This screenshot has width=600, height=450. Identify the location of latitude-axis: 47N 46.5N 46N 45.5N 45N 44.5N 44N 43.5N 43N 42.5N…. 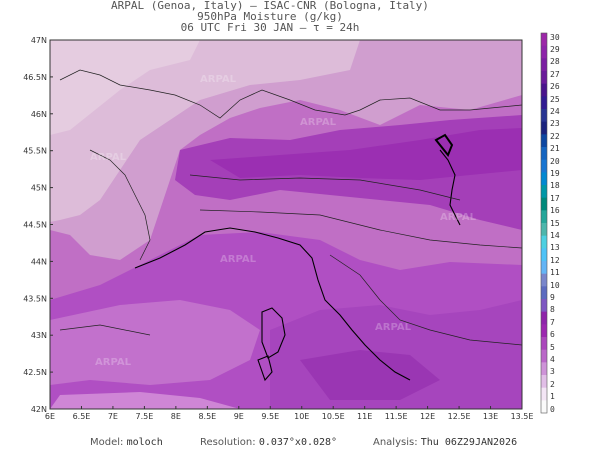
(38, 225).